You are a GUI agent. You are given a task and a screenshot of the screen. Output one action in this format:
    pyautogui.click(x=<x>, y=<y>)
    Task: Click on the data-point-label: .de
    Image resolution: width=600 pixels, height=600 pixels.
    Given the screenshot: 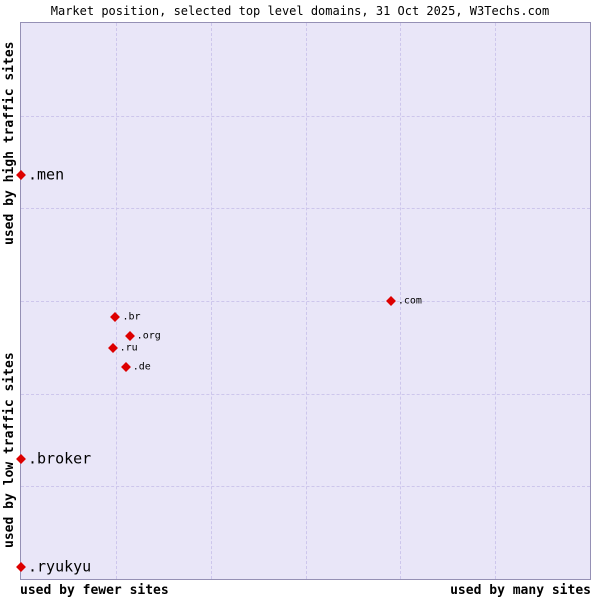 What is the action you would take?
    pyautogui.click(x=141, y=366)
    